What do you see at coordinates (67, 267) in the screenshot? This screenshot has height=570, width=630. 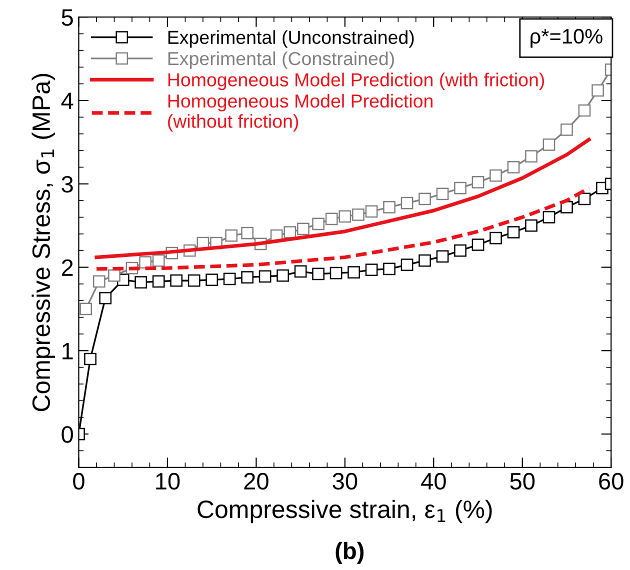 I see `y-tick-label: 2` at bounding box center [67, 267].